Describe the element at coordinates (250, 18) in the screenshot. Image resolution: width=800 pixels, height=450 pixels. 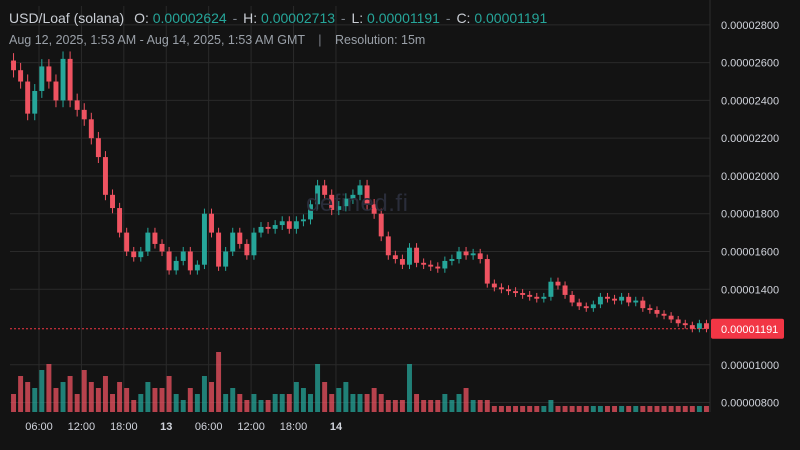
I see `high-label: H:` at that location.